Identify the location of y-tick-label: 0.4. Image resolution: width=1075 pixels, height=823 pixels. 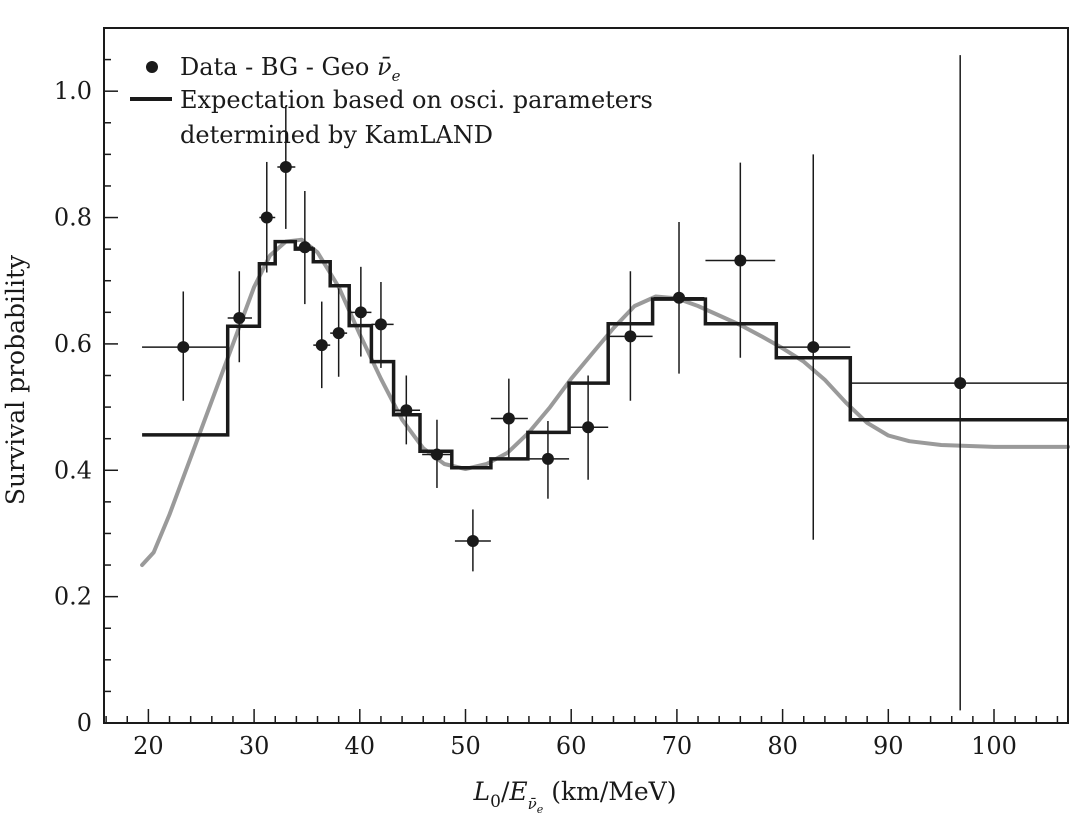
(73, 470).